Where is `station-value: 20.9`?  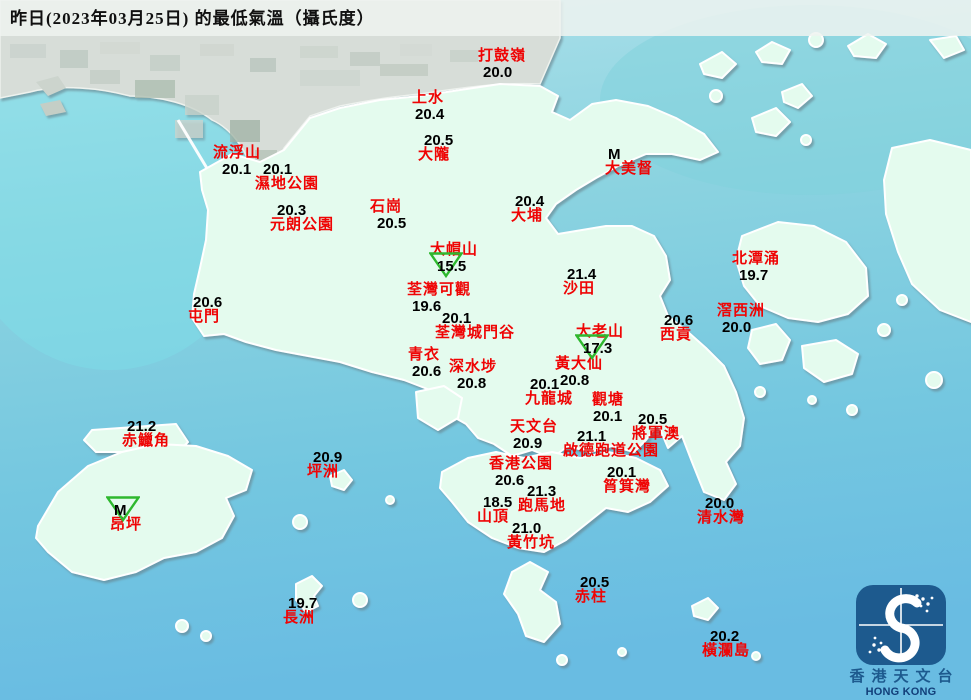 station-value: 20.9 is located at coordinates (328, 457).